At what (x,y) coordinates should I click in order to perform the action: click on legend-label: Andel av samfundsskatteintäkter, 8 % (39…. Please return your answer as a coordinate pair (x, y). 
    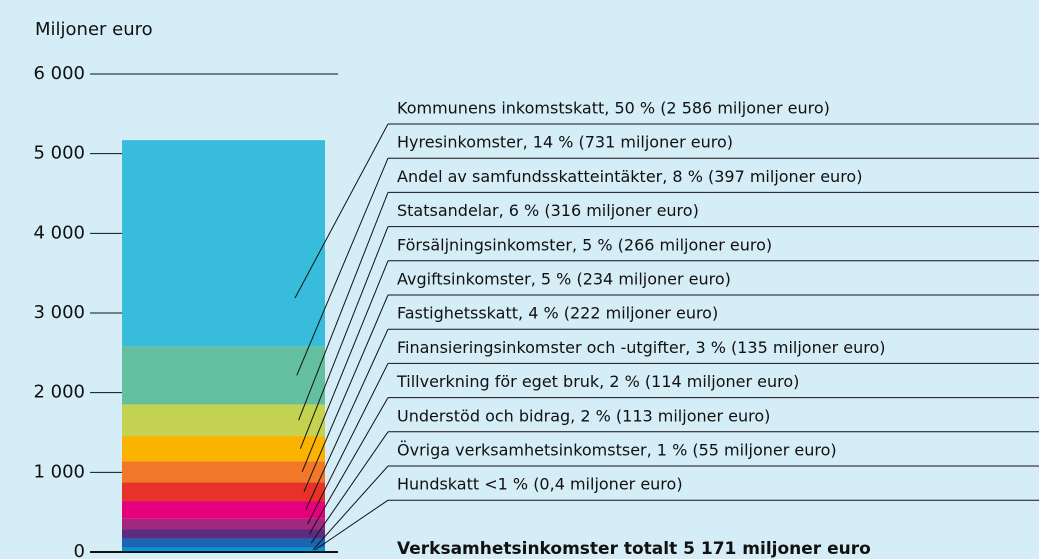
    Looking at the image, I should click on (629, 176).